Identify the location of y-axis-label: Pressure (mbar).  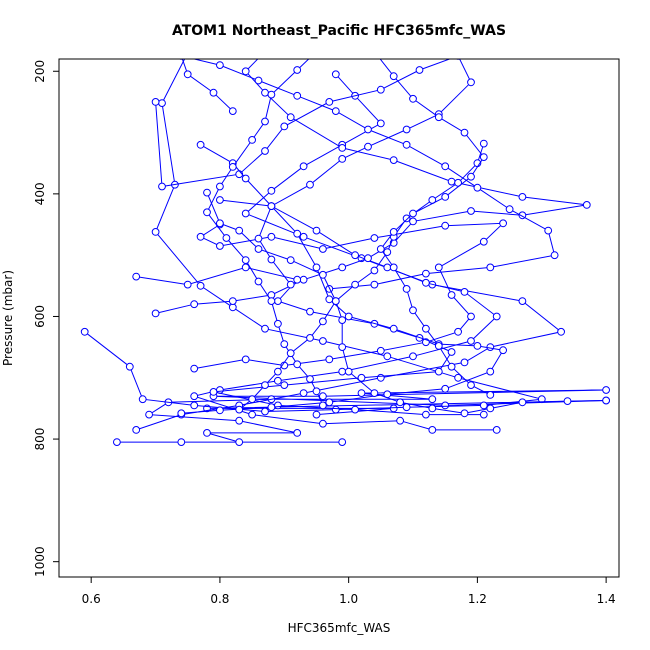
(8, 318).